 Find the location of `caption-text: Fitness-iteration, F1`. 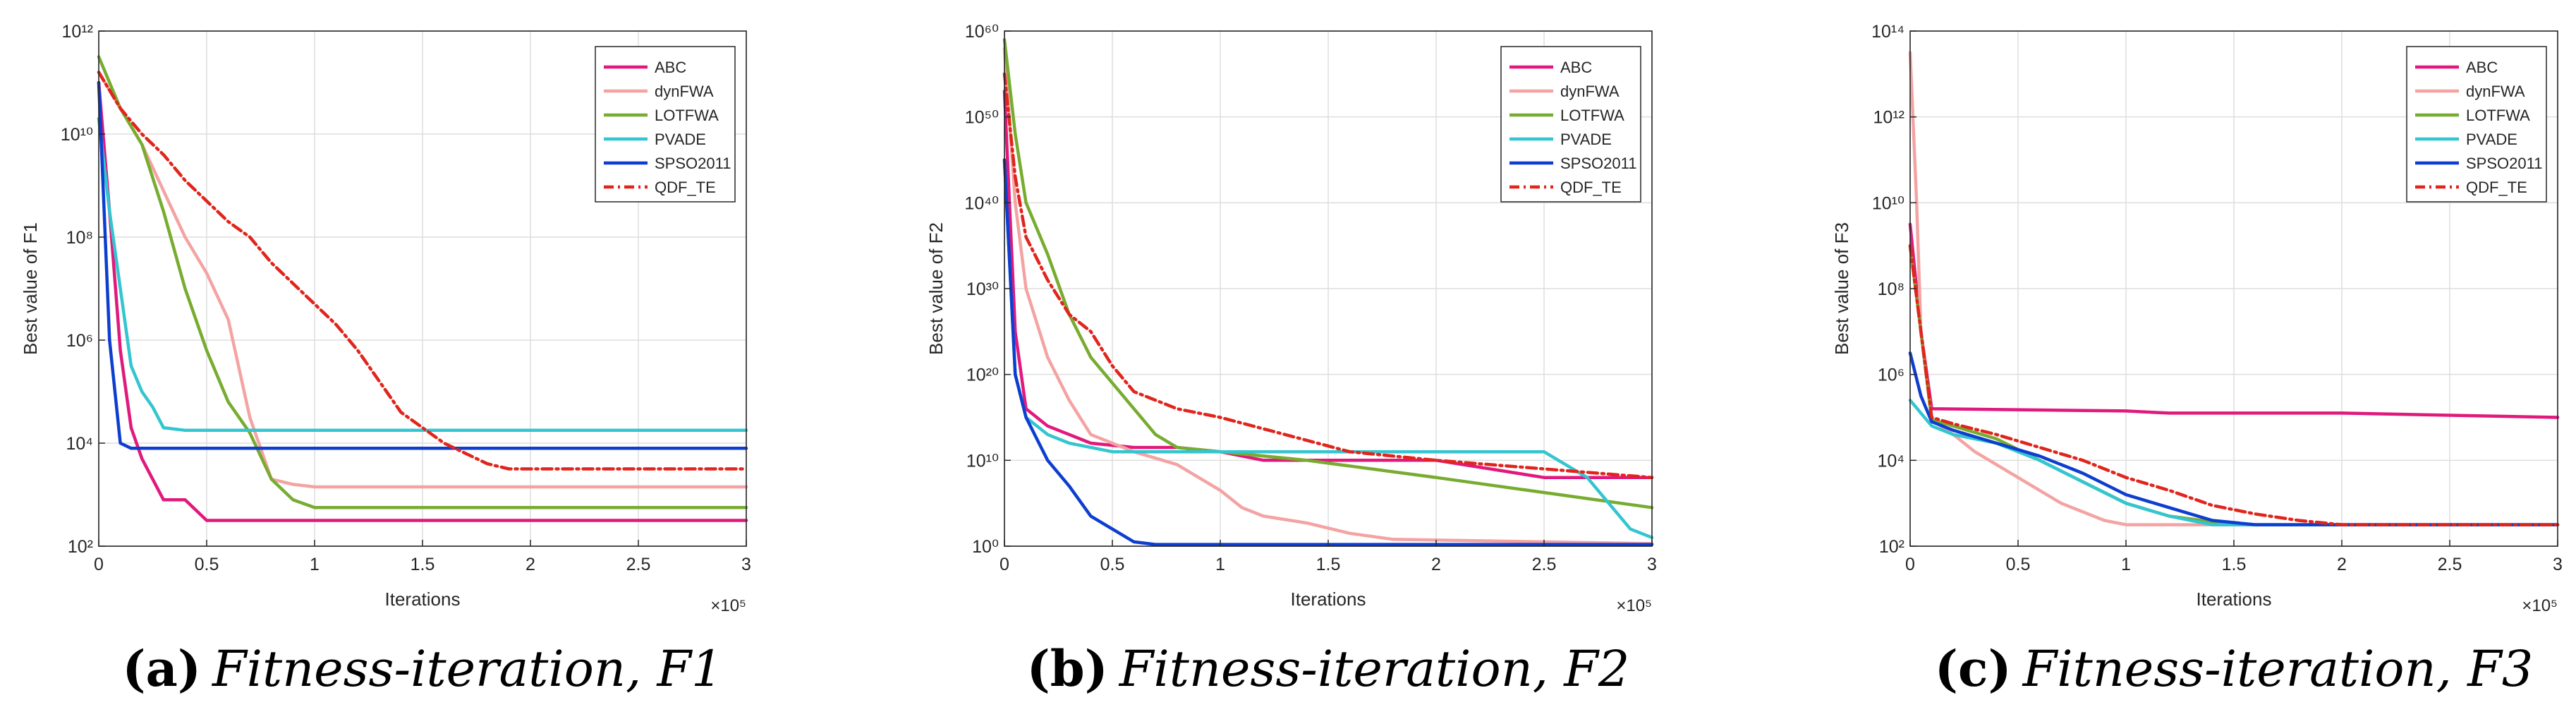

caption-text: Fitness-iteration, F1 is located at coordinates (467, 669).